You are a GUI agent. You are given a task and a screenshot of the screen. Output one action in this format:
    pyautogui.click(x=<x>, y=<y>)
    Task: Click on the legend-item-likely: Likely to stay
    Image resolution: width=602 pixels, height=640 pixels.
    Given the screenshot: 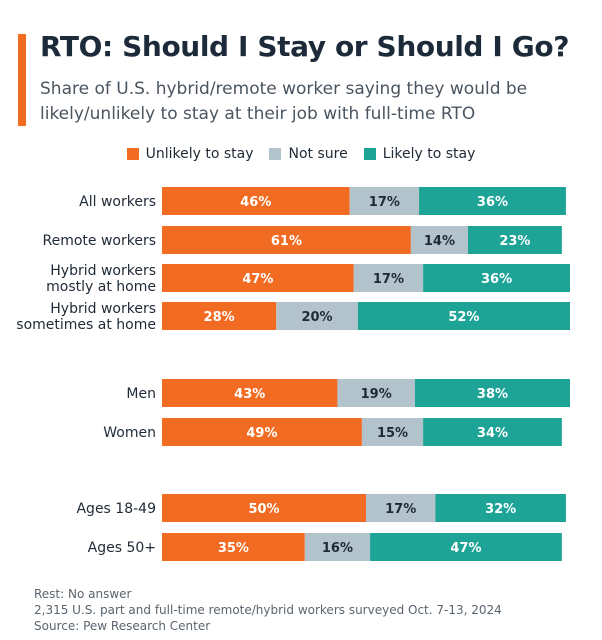 What is the action you would take?
    pyautogui.click(x=419, y=154)
    